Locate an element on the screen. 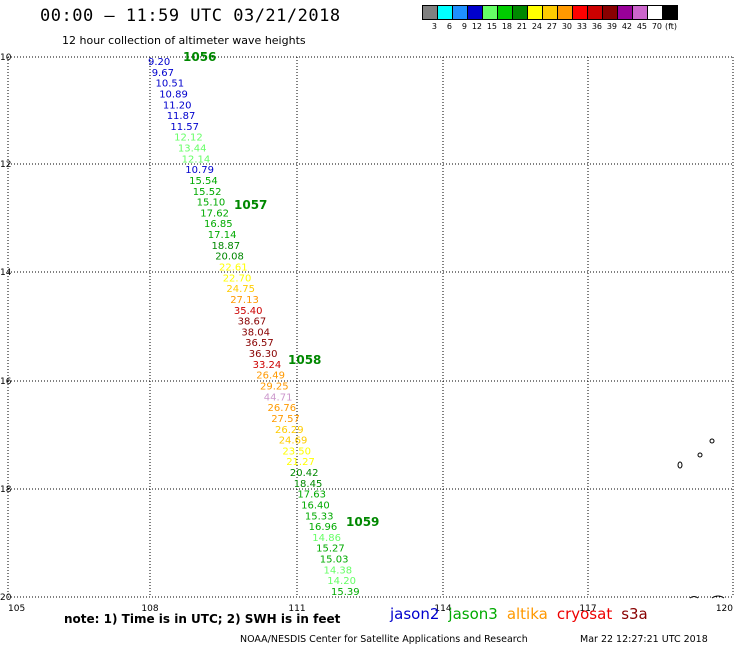  color-legend-label: 42 is located at coordinates (626, 26).